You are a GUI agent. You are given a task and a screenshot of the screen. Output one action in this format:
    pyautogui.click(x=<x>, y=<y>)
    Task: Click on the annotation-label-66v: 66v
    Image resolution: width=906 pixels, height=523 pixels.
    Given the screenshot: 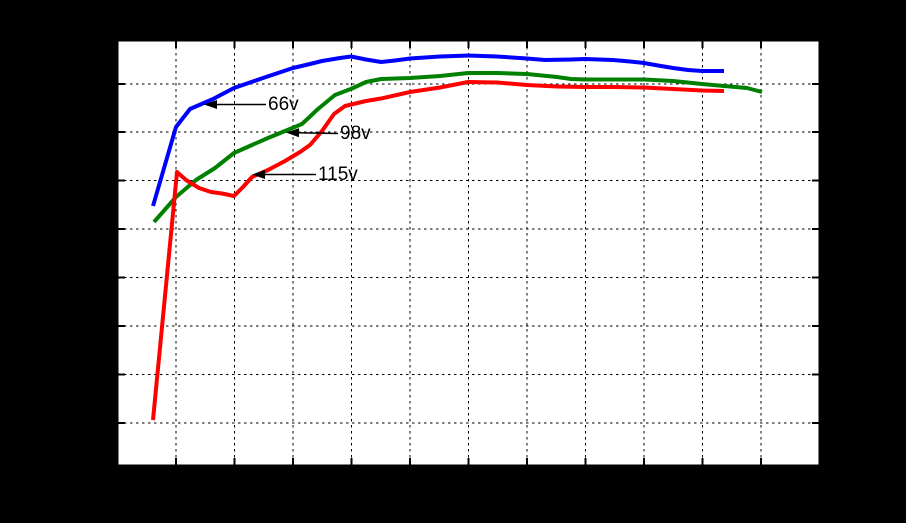 What is the action you would take?
    pyautogui.click(x=283, y=104)
    